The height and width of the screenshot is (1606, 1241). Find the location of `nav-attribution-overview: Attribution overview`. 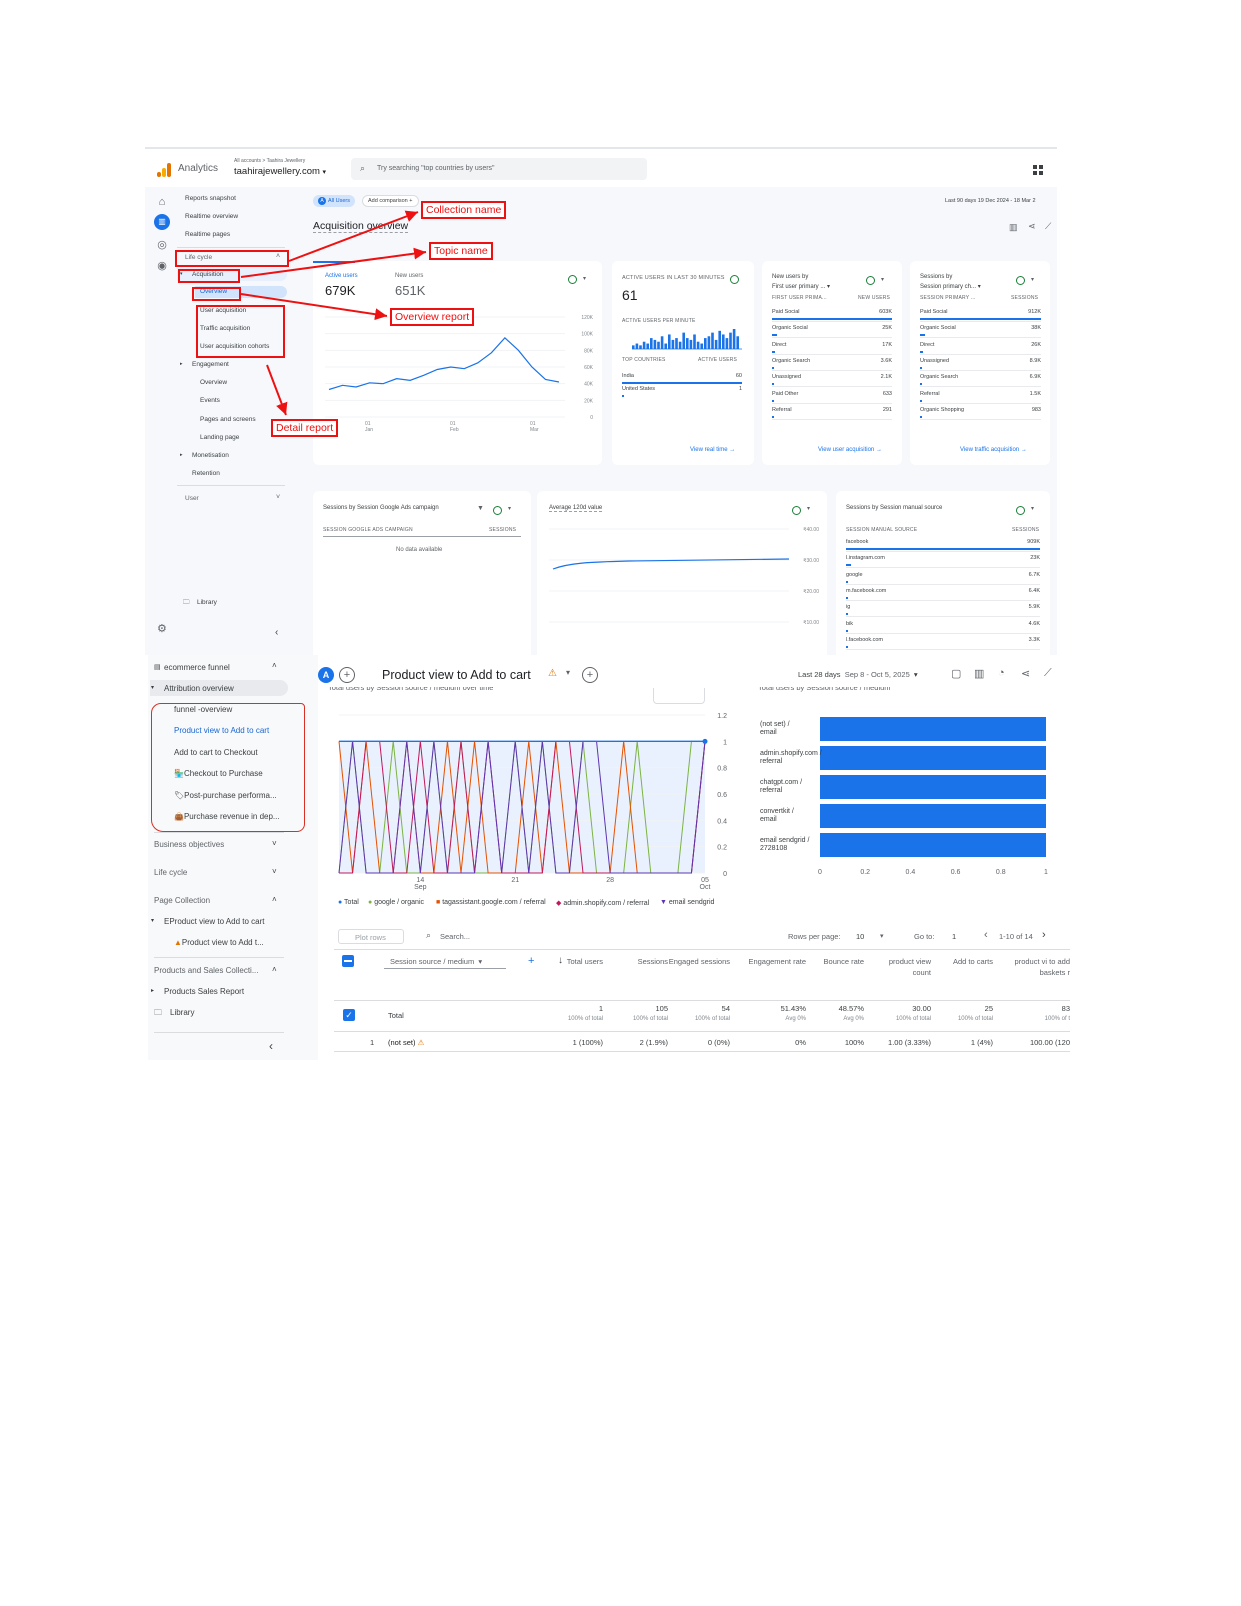

nav-attribution-overview: Attribution overview is located at coordinates (199, 688).